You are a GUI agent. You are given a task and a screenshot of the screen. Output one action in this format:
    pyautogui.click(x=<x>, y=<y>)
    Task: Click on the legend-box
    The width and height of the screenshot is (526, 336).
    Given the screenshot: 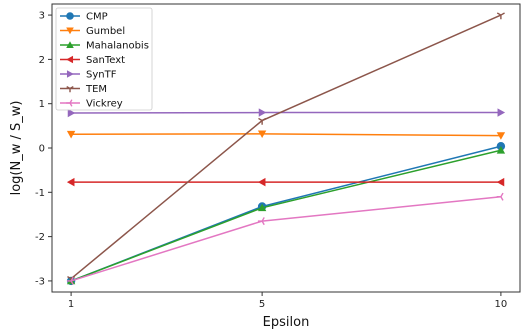 What is the action you would take?
    pyautogui.click(x=104, y=59)
    